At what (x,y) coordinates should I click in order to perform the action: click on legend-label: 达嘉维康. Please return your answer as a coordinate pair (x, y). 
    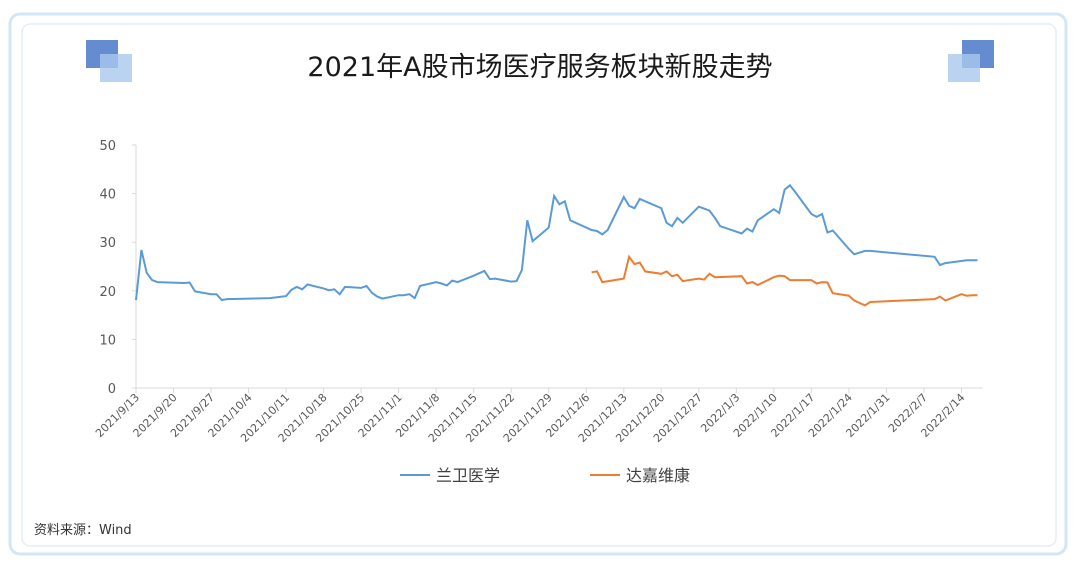
    Looking at the image, I should click on (658, 475).